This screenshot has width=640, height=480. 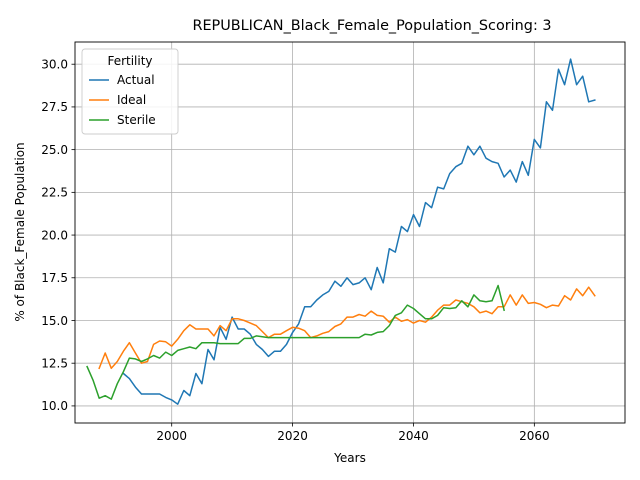 What do you see at coordinates (349, 458) in the screenshot?
I see `x-axis-label: Years` at bounding box center [349, 458].